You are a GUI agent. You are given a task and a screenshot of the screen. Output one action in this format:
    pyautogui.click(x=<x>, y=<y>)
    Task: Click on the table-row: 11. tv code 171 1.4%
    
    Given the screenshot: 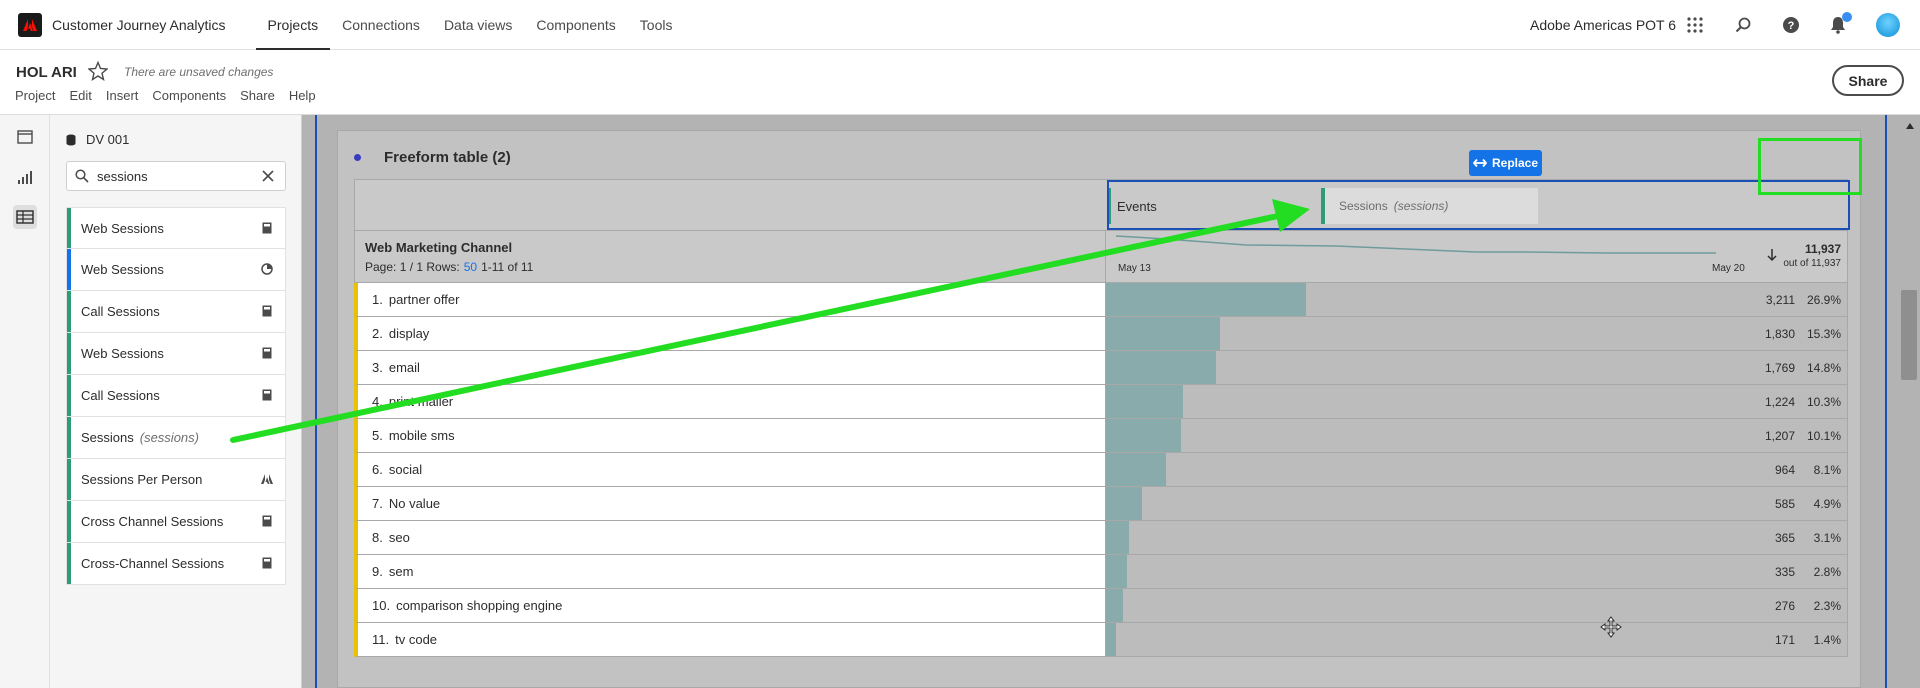 What is the action you would take?
    pyautogui.click(x=1101, y=640)
    